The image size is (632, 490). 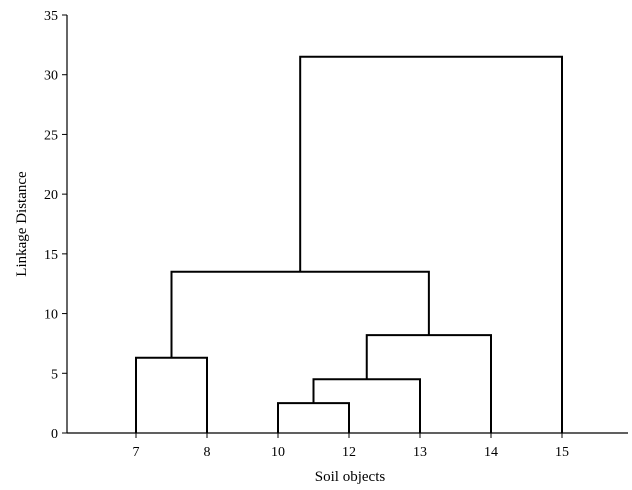 I want to click on x-axis-title: Soil objects, so click(x=350, y=477).